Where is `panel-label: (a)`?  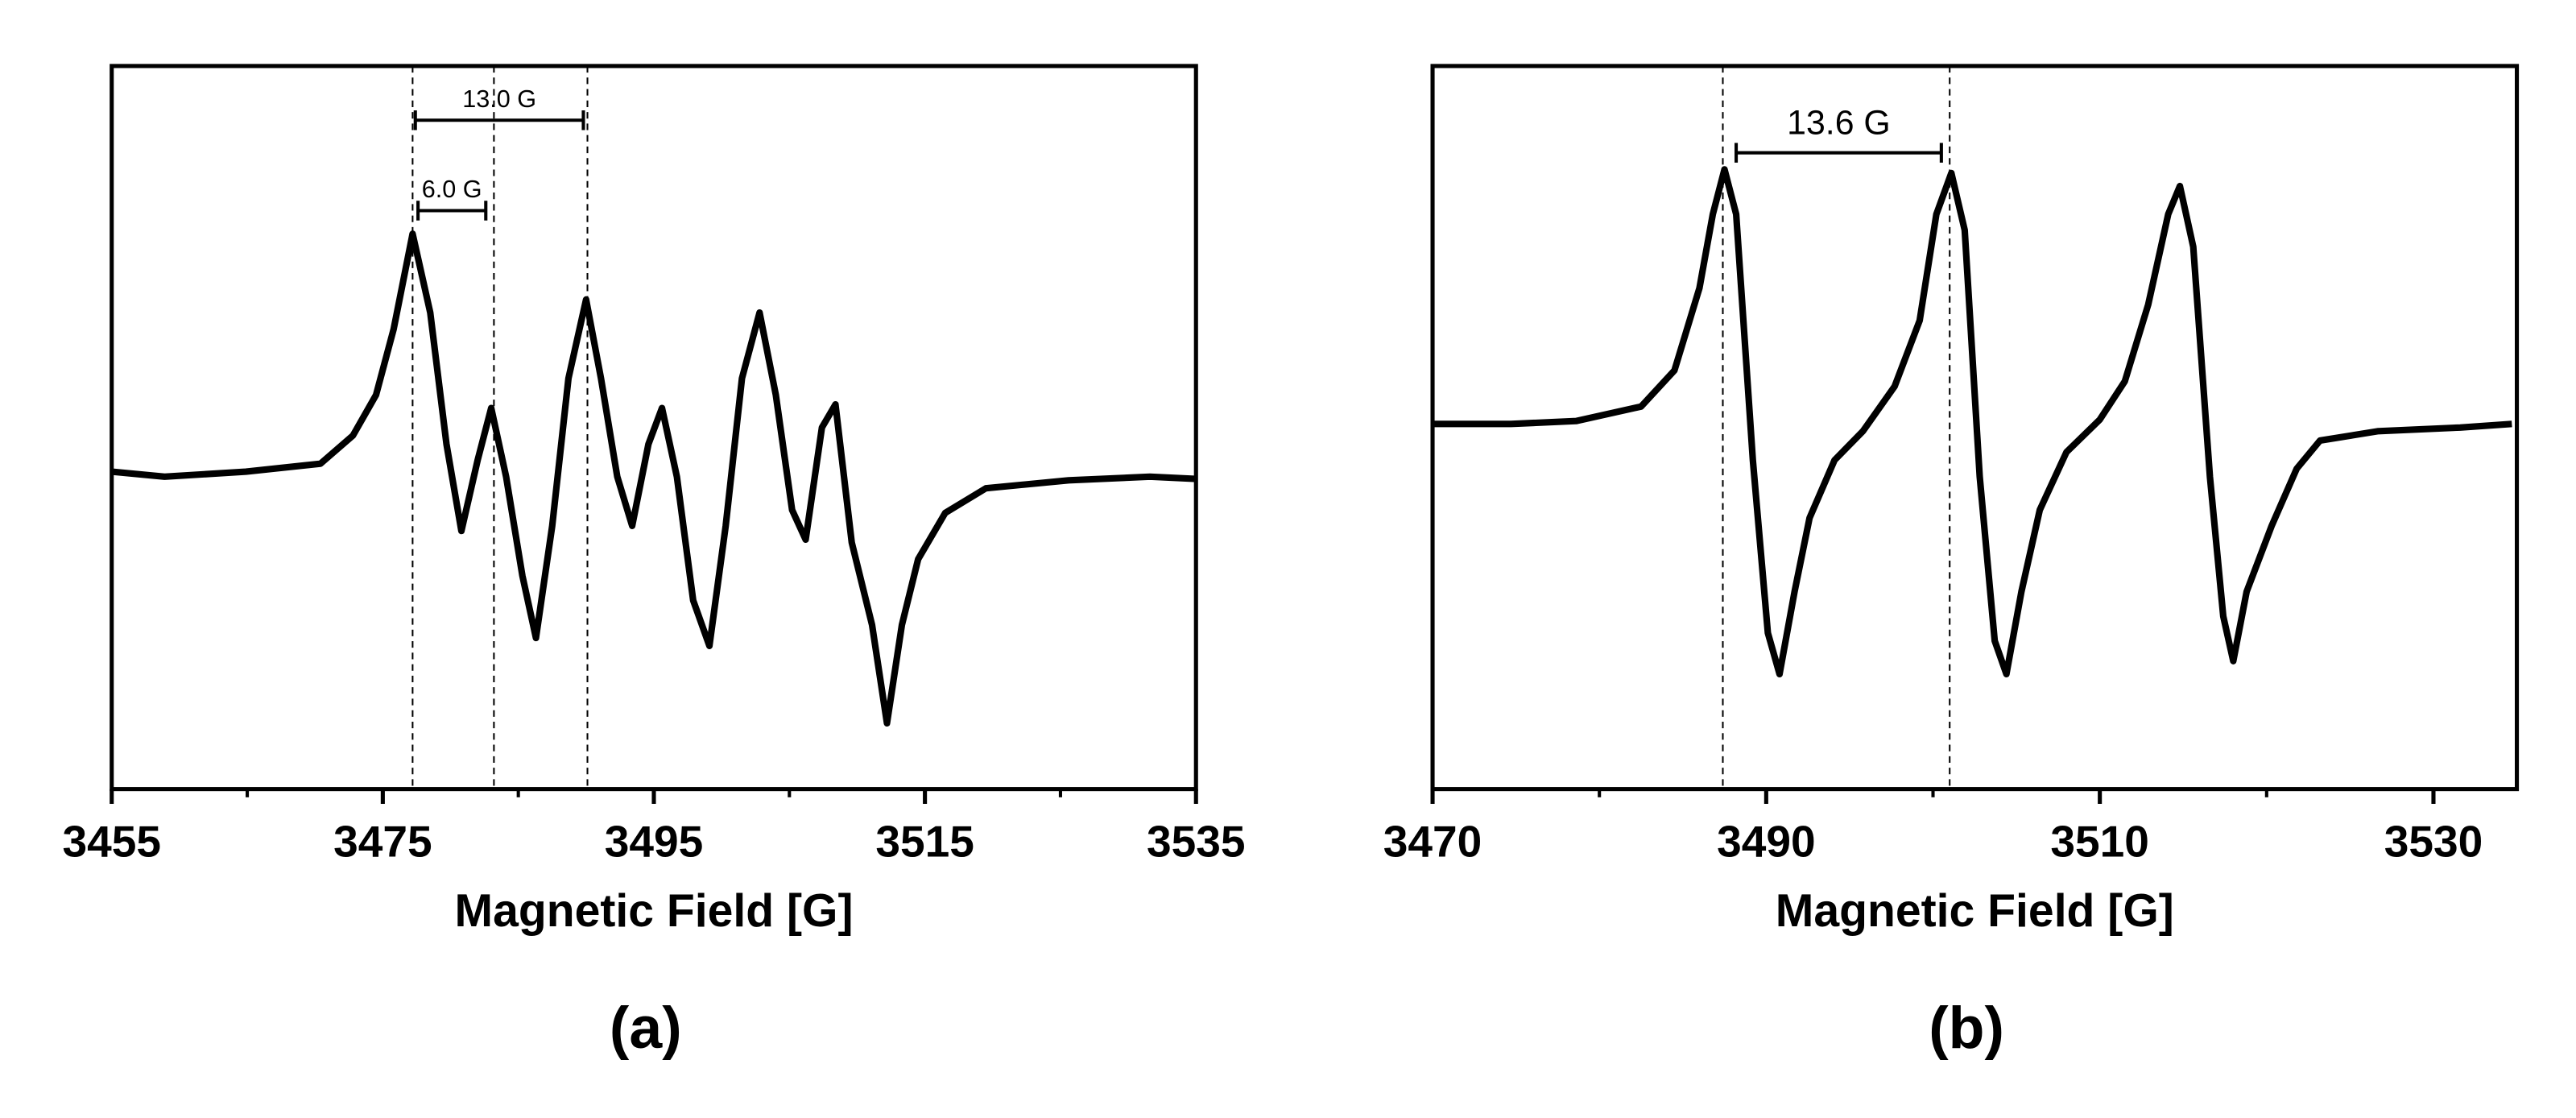
panel-label: (a) is located at coordinates (646, 1028).